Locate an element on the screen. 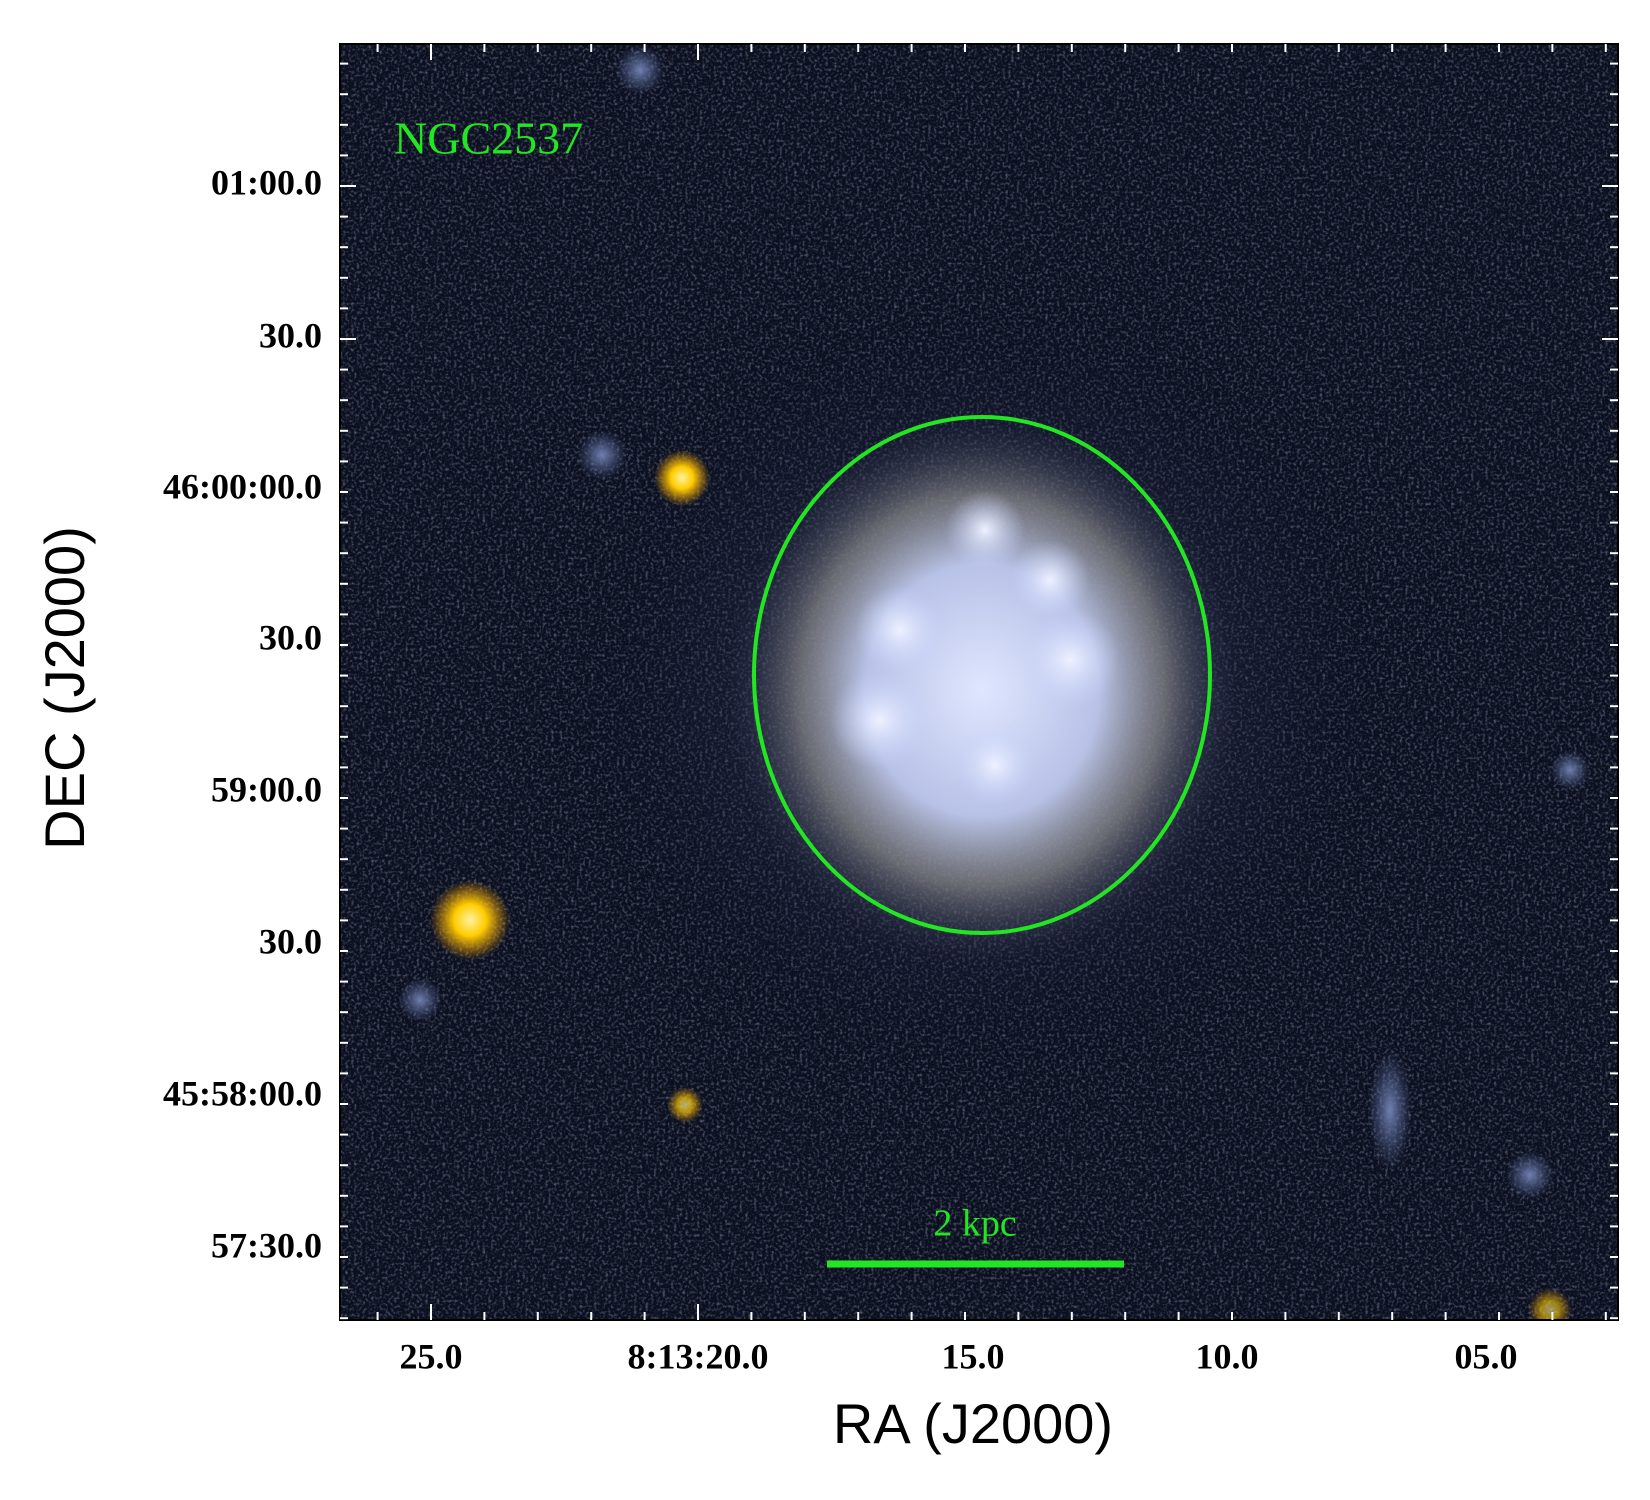 This screenshot has height=1500, width=1650. x-tick-label: 8:13:20.0 is located at coordinates (698, 1356).